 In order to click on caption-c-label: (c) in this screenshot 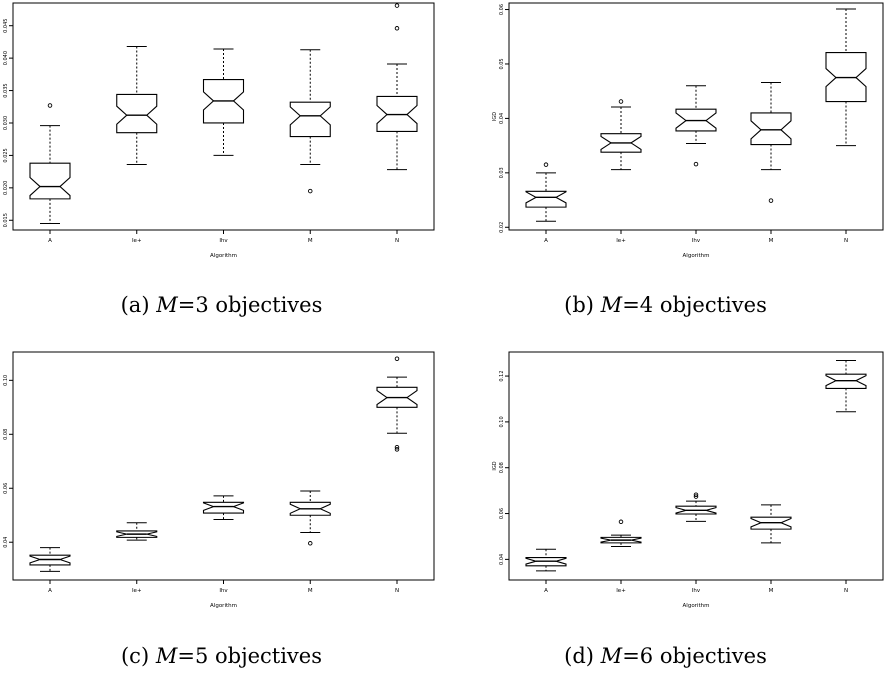, I will do `click(135, 656)`.